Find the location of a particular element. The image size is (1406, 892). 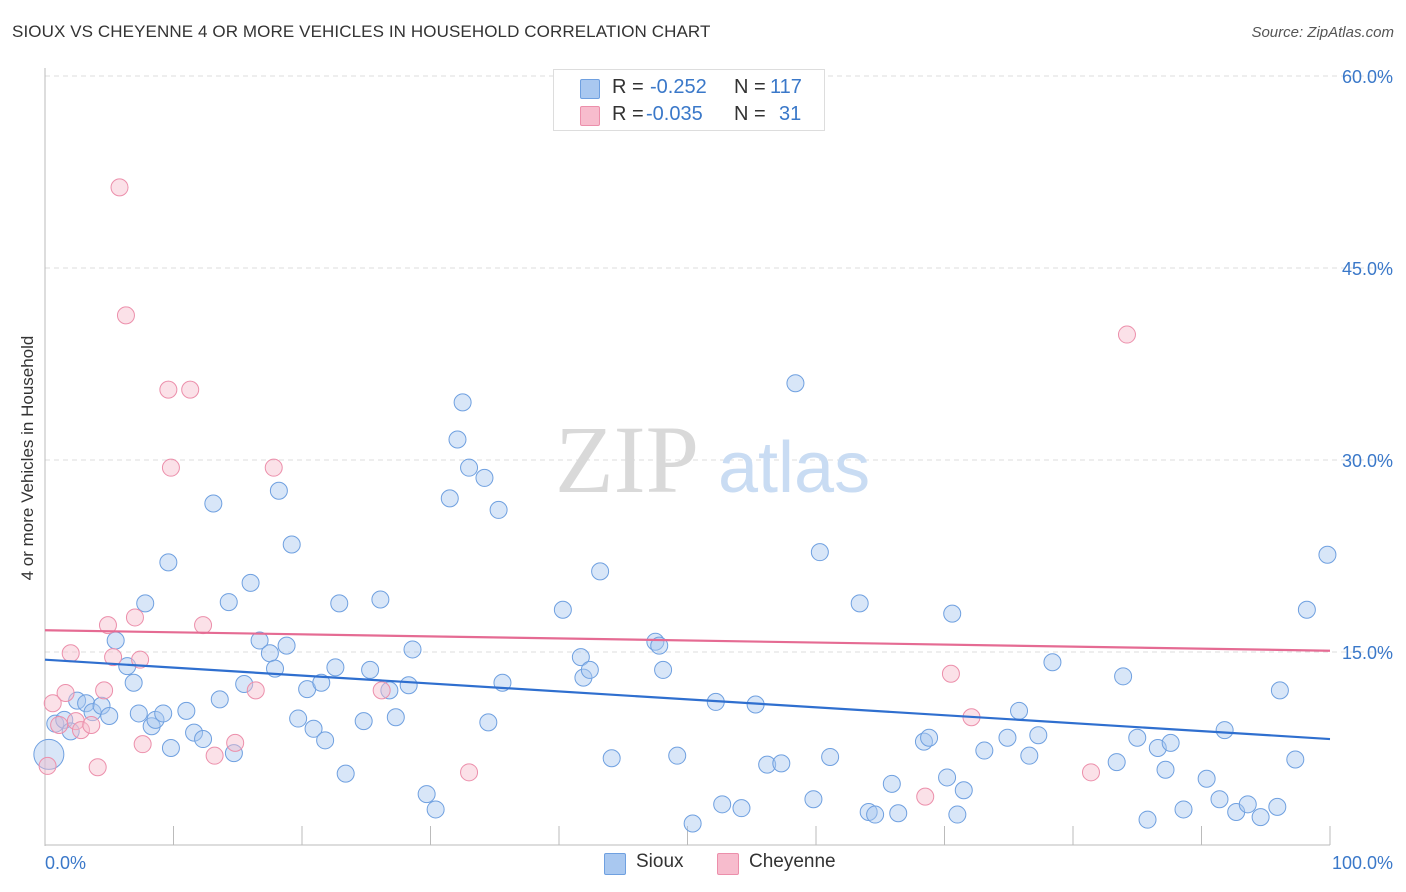

trend-lines is located at coordinates (687, 685).